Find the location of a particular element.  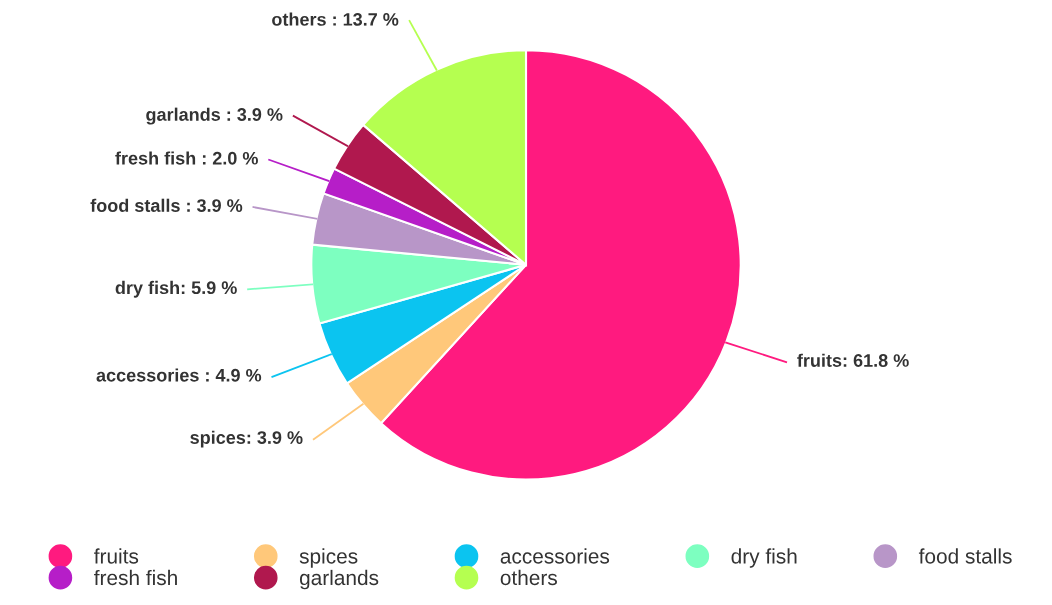

data-label: fruits: 61.8 % is located at coordinates (853, 360).